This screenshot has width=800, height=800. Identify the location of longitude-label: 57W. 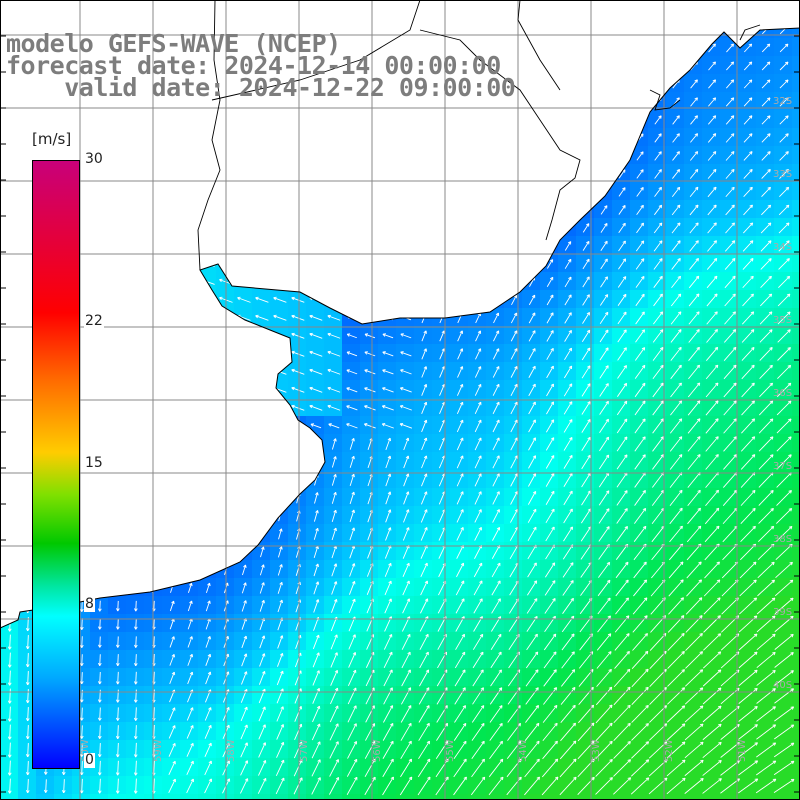
(304, 750).